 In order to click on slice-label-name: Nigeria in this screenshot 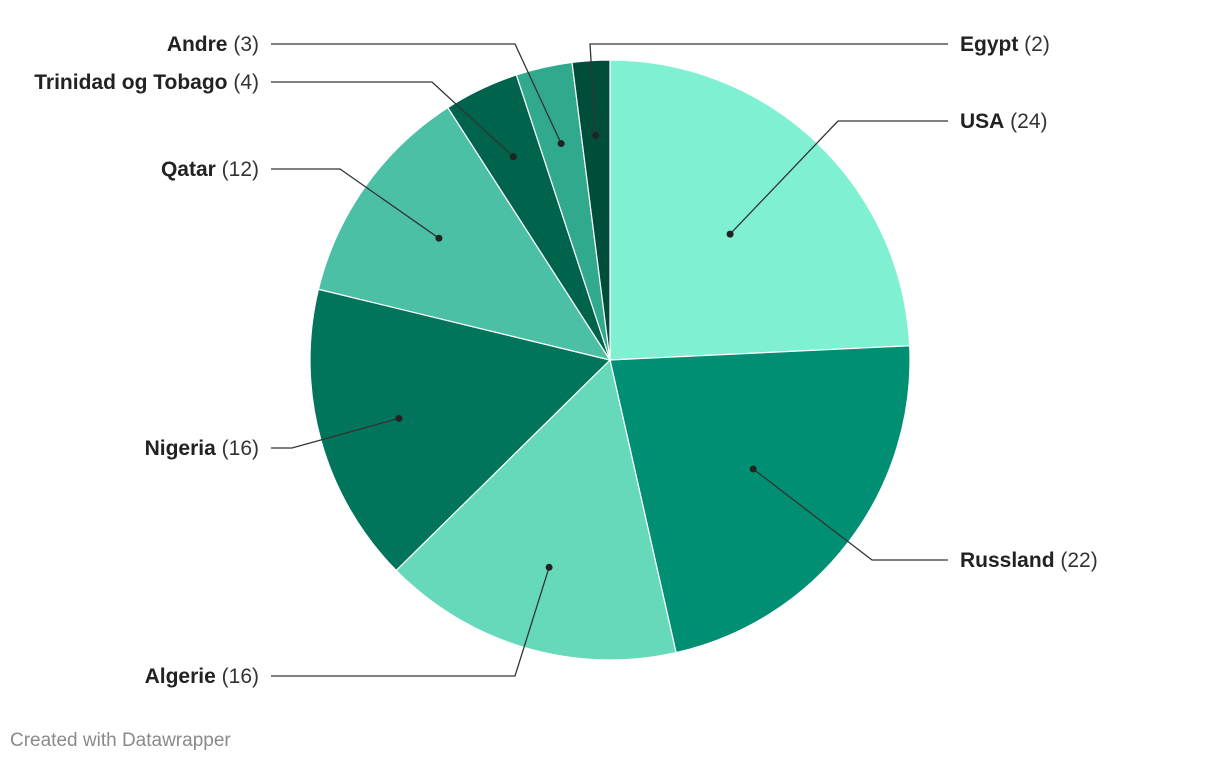, I will do `click(181, 448)`.